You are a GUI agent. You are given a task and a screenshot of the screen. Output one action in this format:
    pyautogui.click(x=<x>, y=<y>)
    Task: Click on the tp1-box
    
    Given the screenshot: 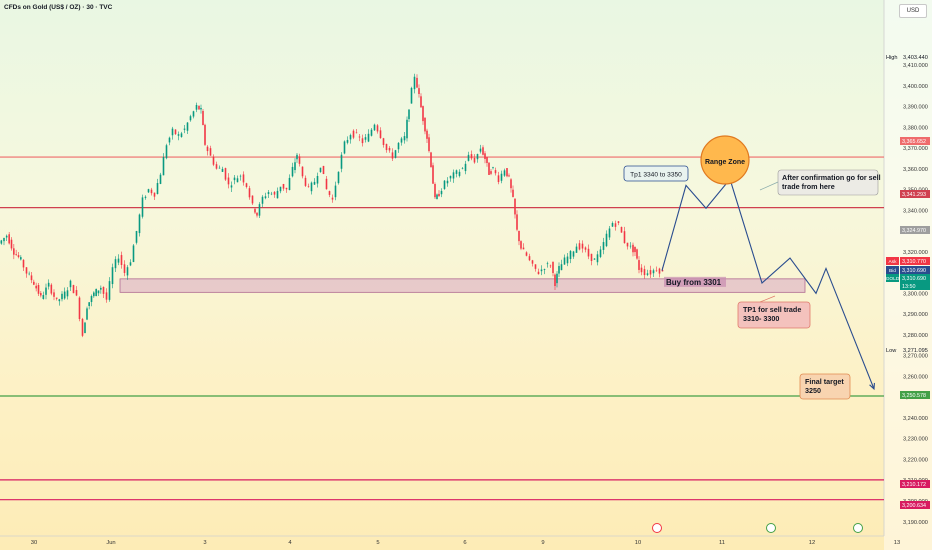 What is the action you would take?
    pyautogui.click(x=656, y=173)
    